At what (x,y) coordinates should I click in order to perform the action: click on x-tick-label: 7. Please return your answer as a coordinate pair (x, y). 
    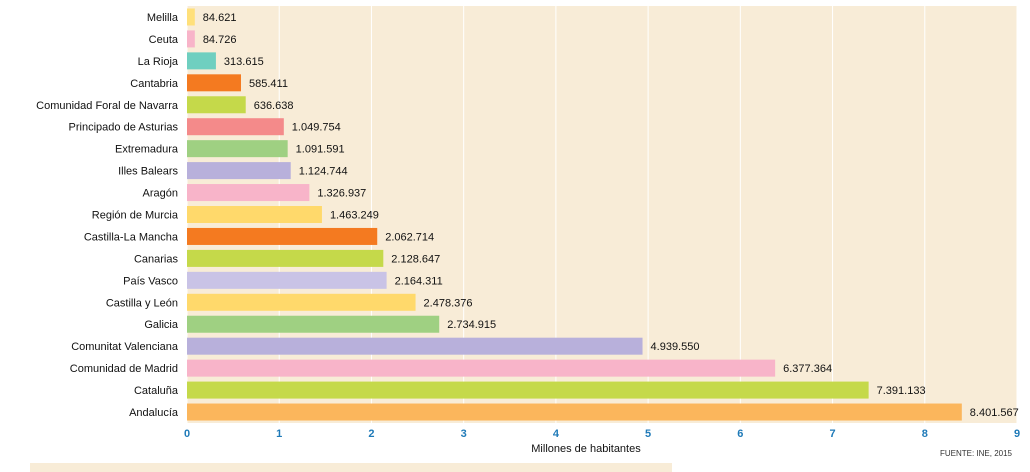
    Looking at the image, I should click on (832, 434).